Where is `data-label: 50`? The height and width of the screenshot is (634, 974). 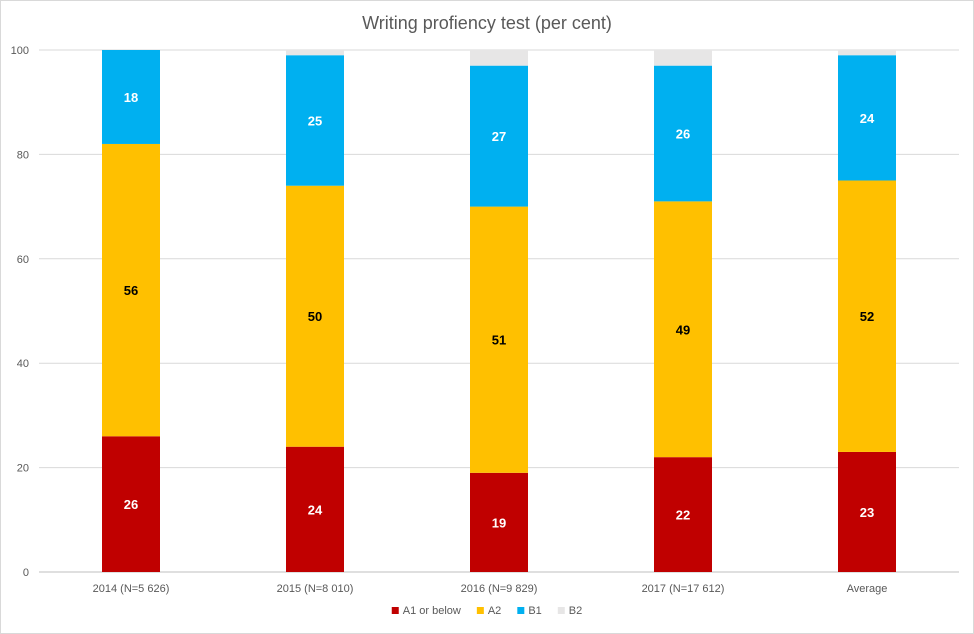
data-label: 50 is located at coordinates (315, 316).